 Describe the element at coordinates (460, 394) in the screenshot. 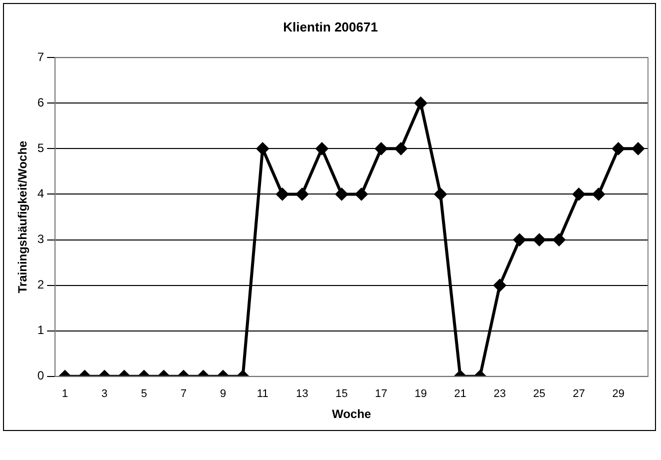

I see `x-tick-label: 21` at that location.